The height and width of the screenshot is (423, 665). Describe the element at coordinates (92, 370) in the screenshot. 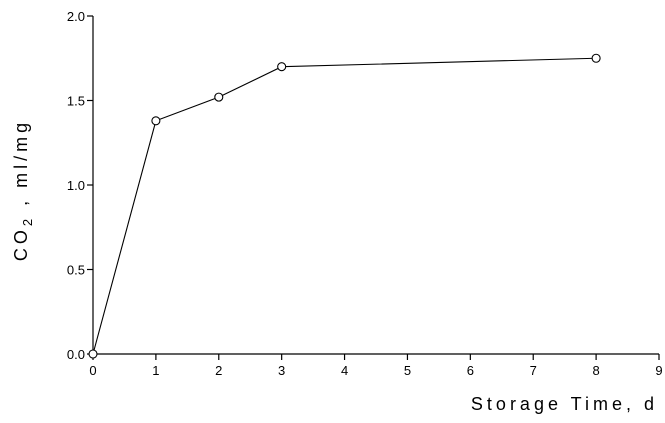

I see `x-tick-label: 0` at that location.